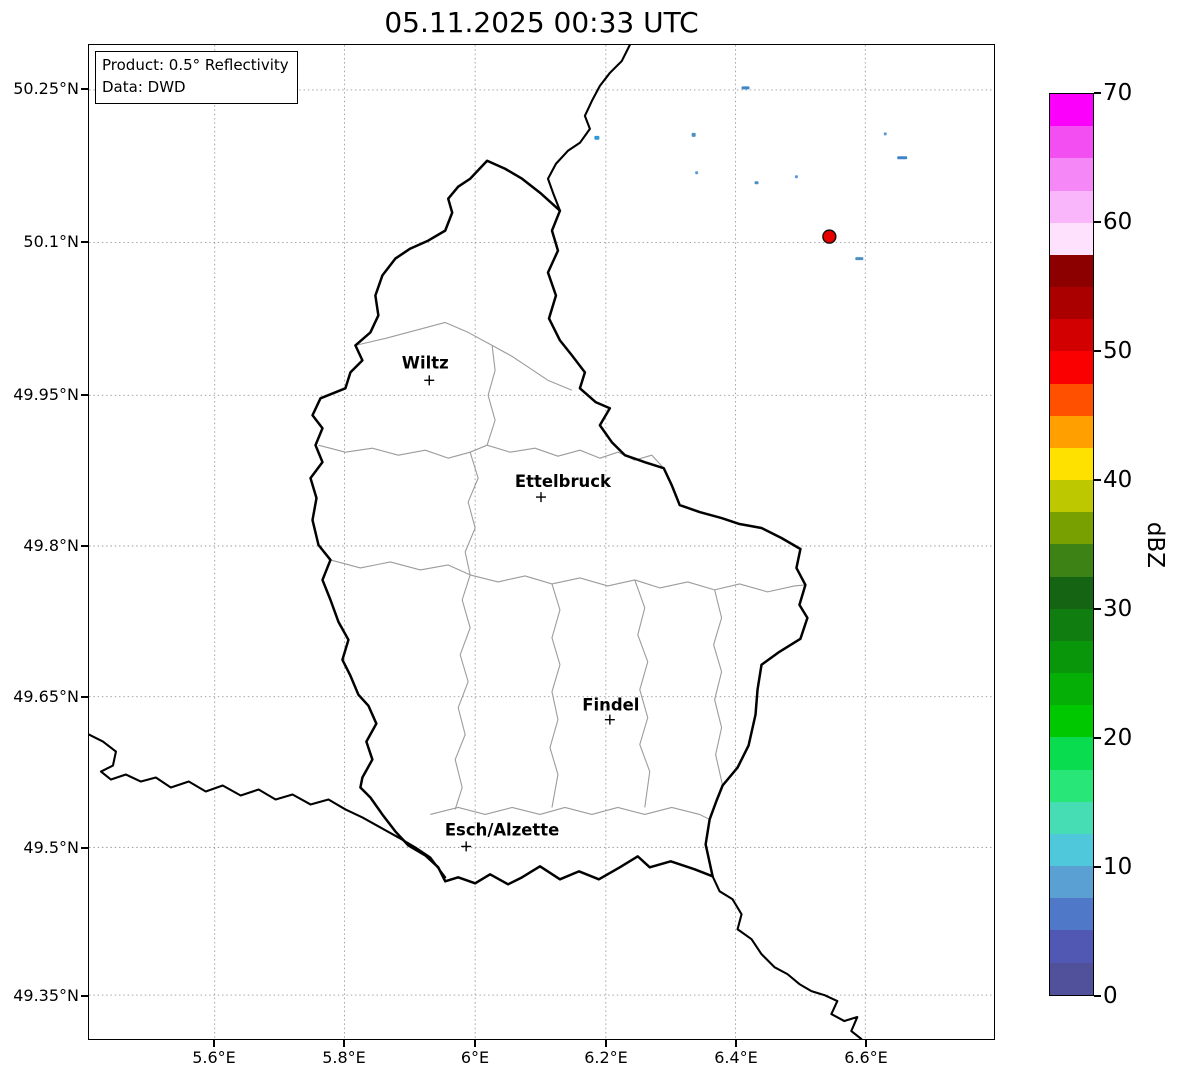 The height and width of the screenshot is (1081, 1184). I want to click on y-axis-tick-label: 49.65°N, so click(46, 696).